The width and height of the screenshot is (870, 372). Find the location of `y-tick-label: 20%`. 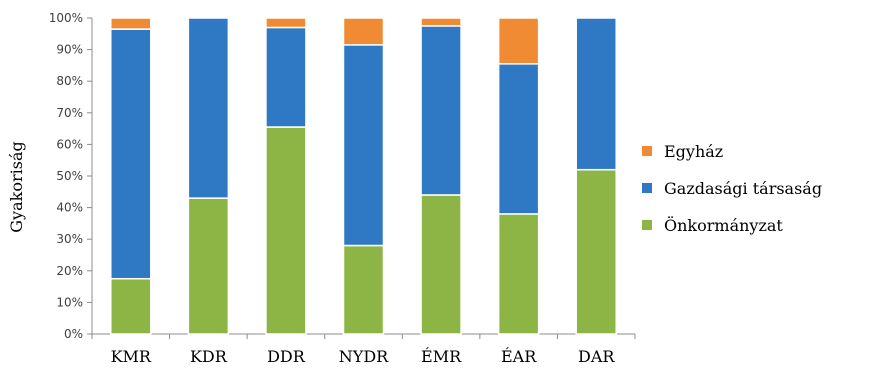

y-tick-label: 20% is located at coordinates (69, 271).